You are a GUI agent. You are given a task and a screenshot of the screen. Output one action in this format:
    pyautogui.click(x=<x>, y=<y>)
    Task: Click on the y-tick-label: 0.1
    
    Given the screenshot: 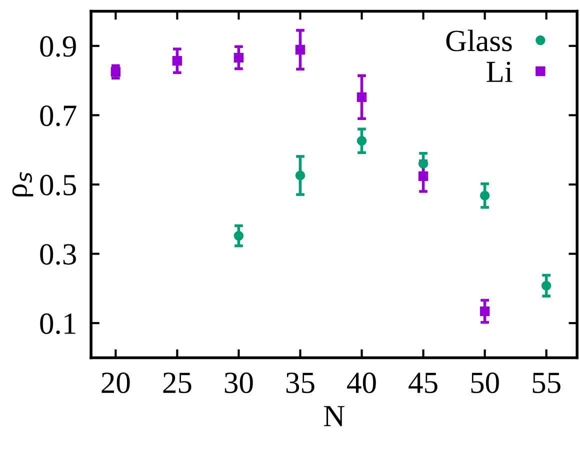 What is the action you would take?
    pyautogui.click(x=58, y=323)
    